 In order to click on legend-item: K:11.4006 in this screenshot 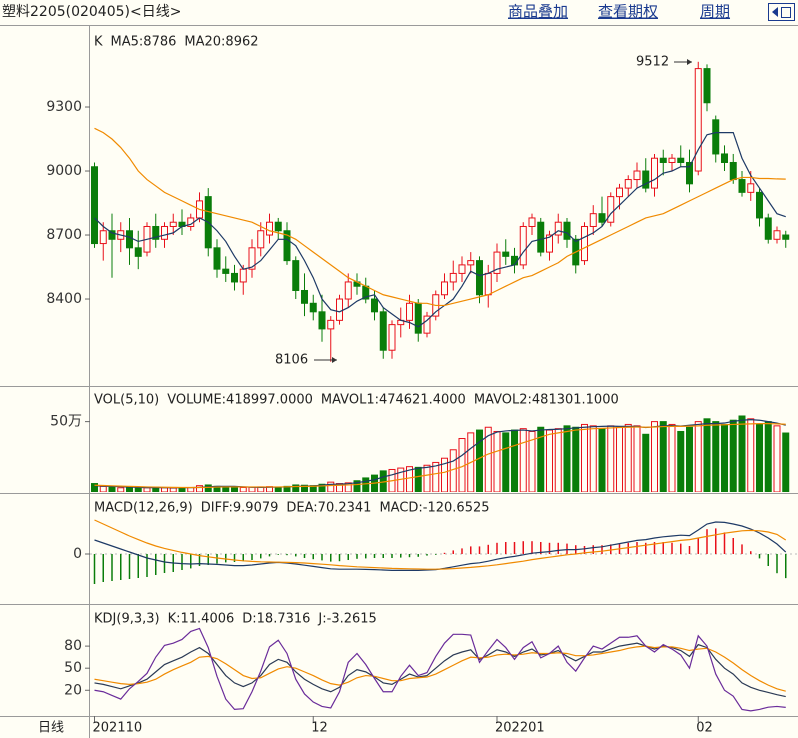, I will do `click(201, 619)`.